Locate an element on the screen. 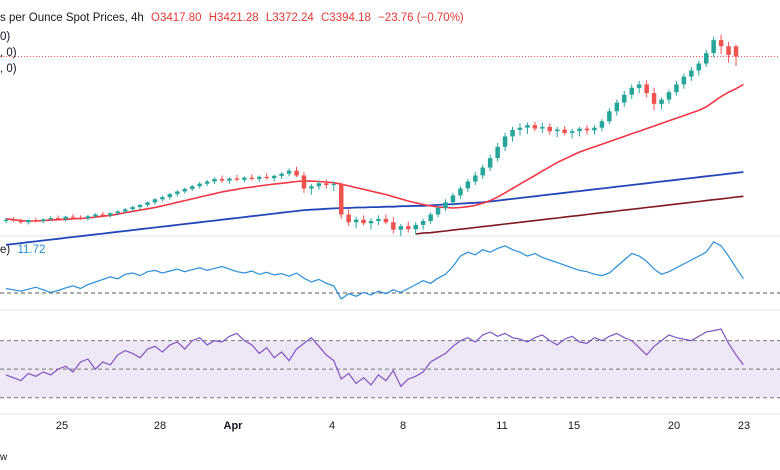 The image size is (780, 470). rsi-band is located at coordinates (390, 369).